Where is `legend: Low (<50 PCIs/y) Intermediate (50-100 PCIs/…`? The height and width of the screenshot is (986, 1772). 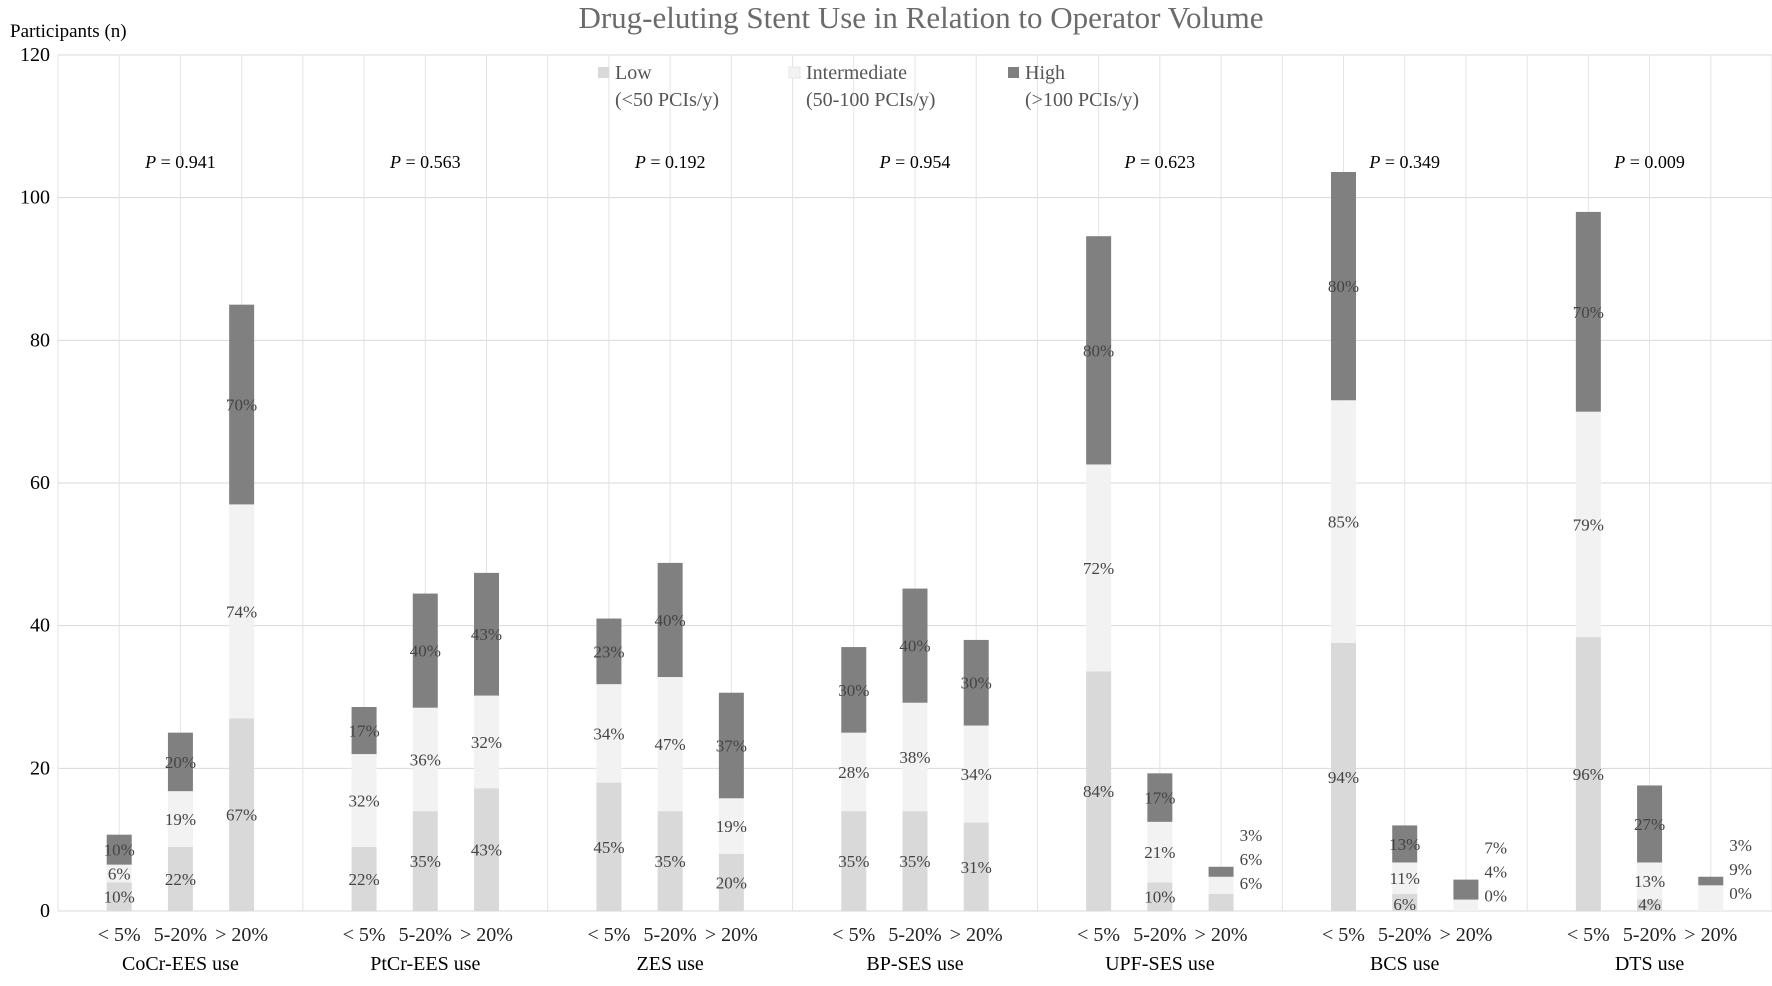
legend: Low (<50 PCIs/y) Intermediate (50-100 PCIs/… is located at coordinates (868, 86).